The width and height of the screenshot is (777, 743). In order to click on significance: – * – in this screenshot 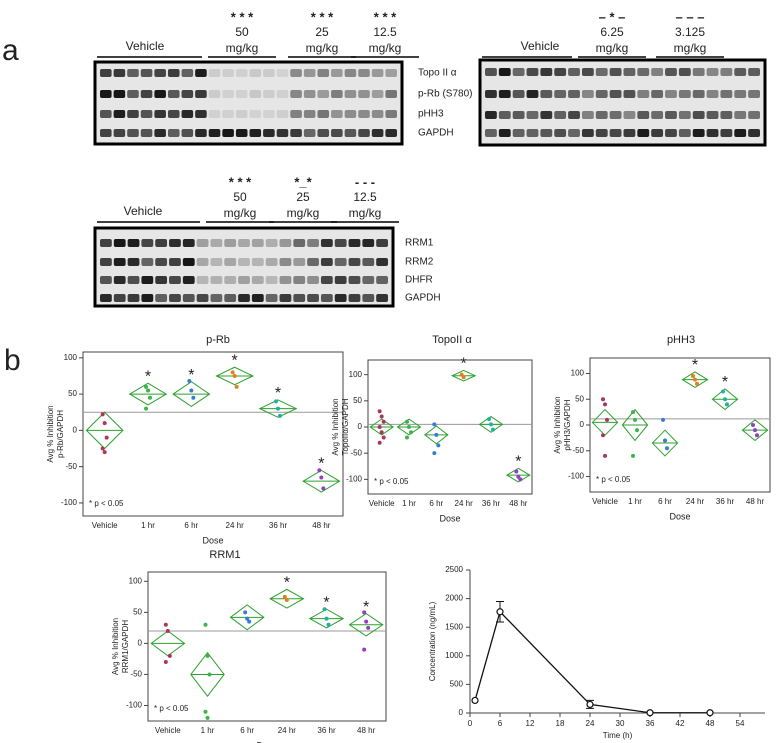, I will do `click(612, 16)`.